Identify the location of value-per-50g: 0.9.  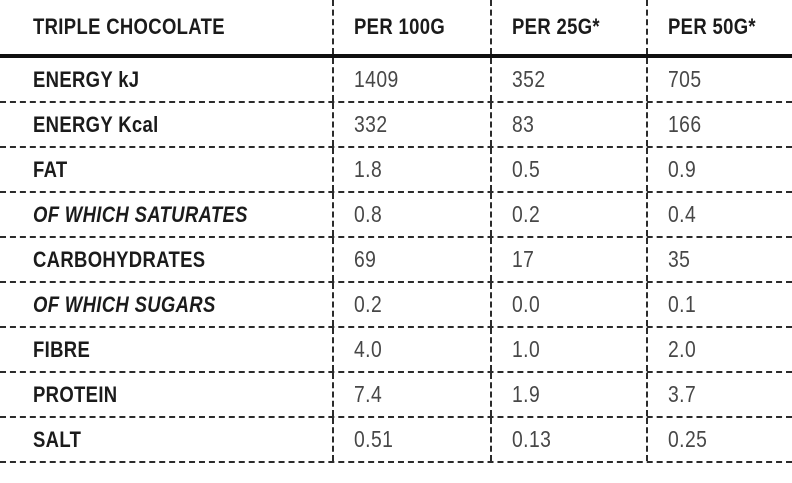
(682, 169).